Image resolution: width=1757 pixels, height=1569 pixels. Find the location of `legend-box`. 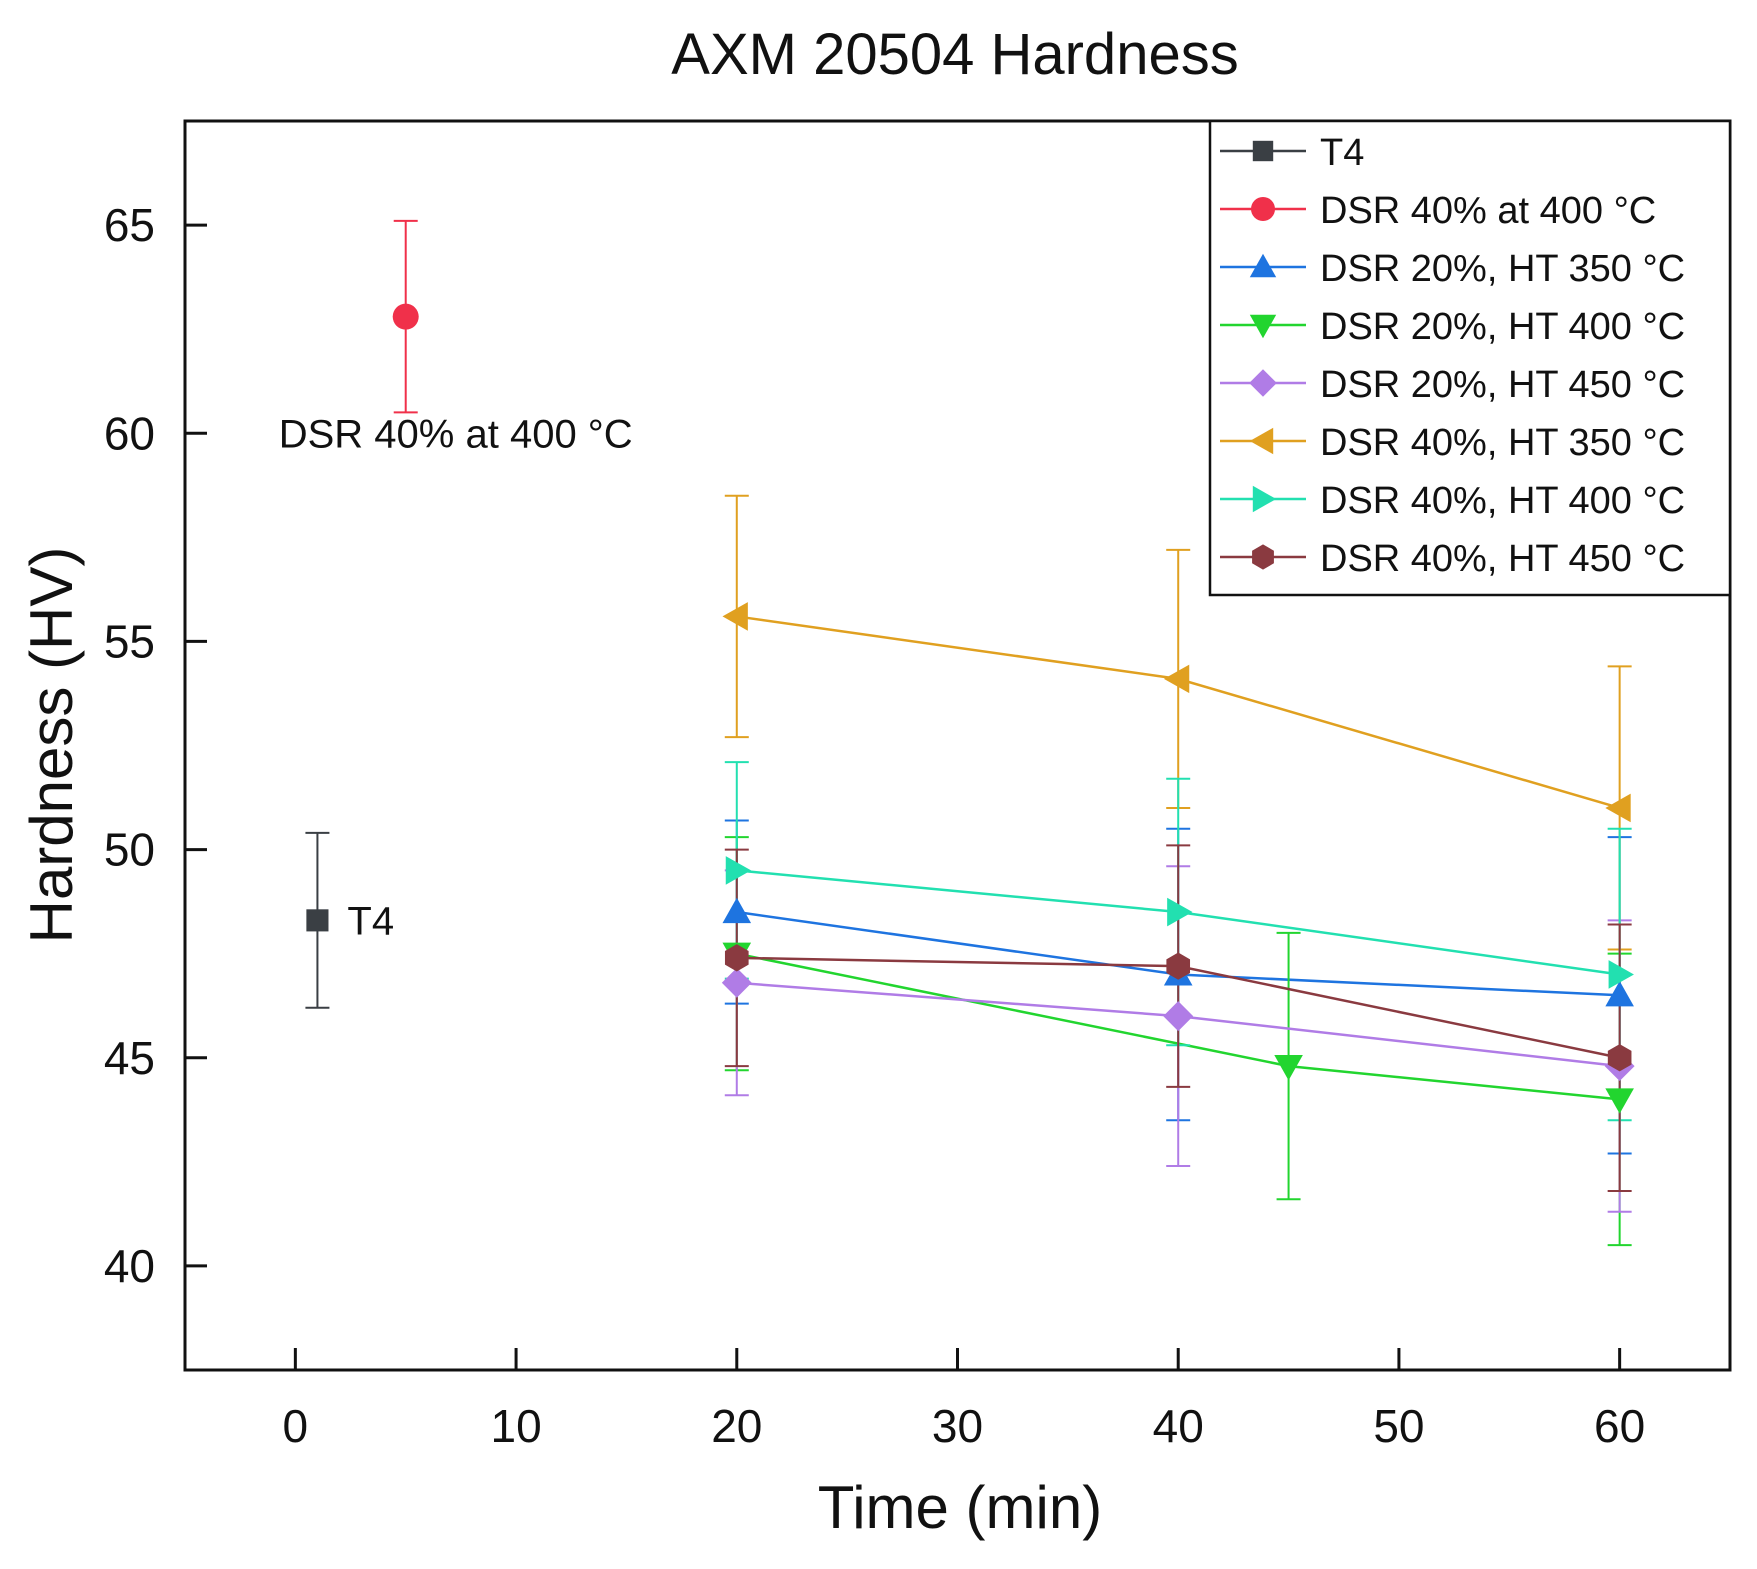

legend-box is located at coordinates (1470, 358).